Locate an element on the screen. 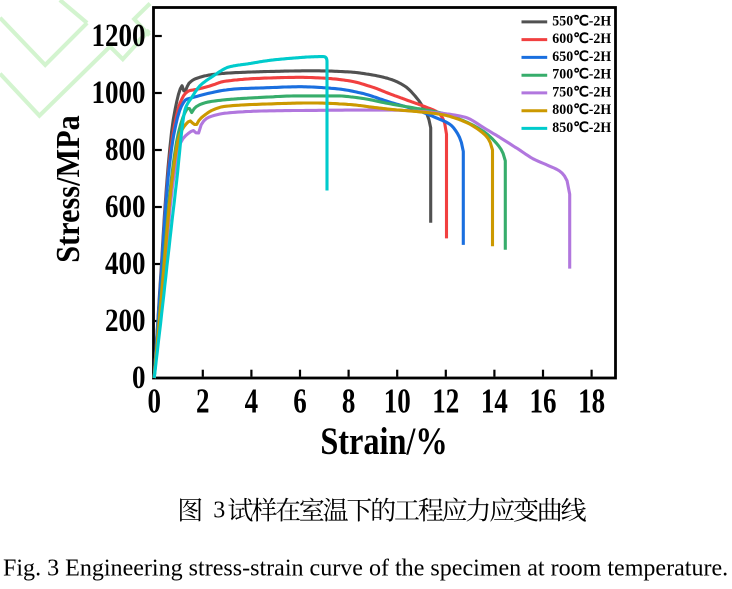 This screenshot has height=589, width=732. svg-text: 12 is located at coordinates (445, 400).